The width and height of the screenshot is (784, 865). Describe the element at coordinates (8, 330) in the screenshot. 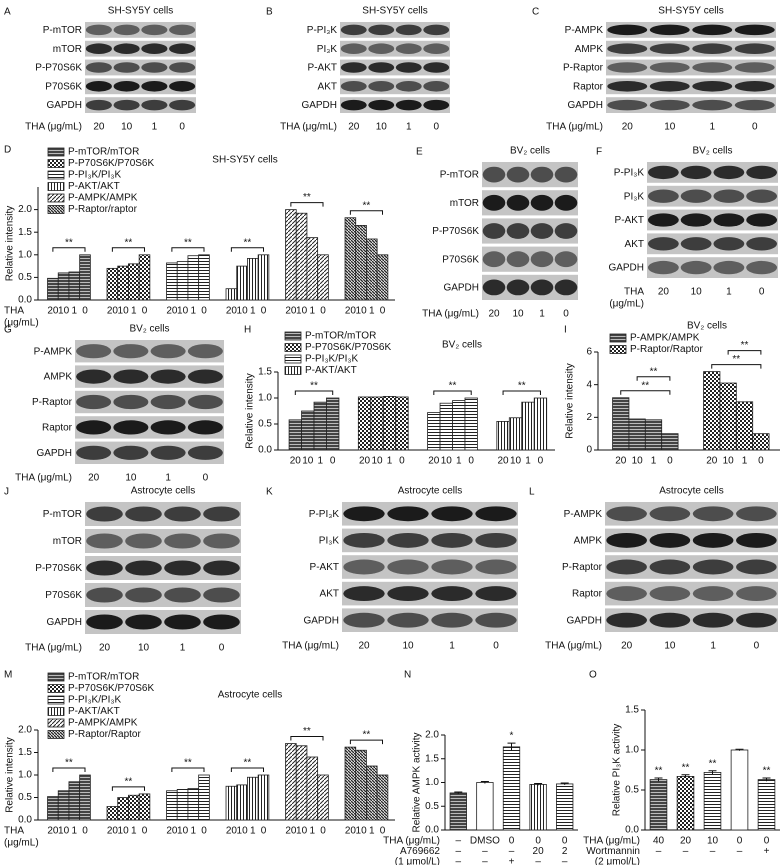

I see `panel-letter: G` at that location.